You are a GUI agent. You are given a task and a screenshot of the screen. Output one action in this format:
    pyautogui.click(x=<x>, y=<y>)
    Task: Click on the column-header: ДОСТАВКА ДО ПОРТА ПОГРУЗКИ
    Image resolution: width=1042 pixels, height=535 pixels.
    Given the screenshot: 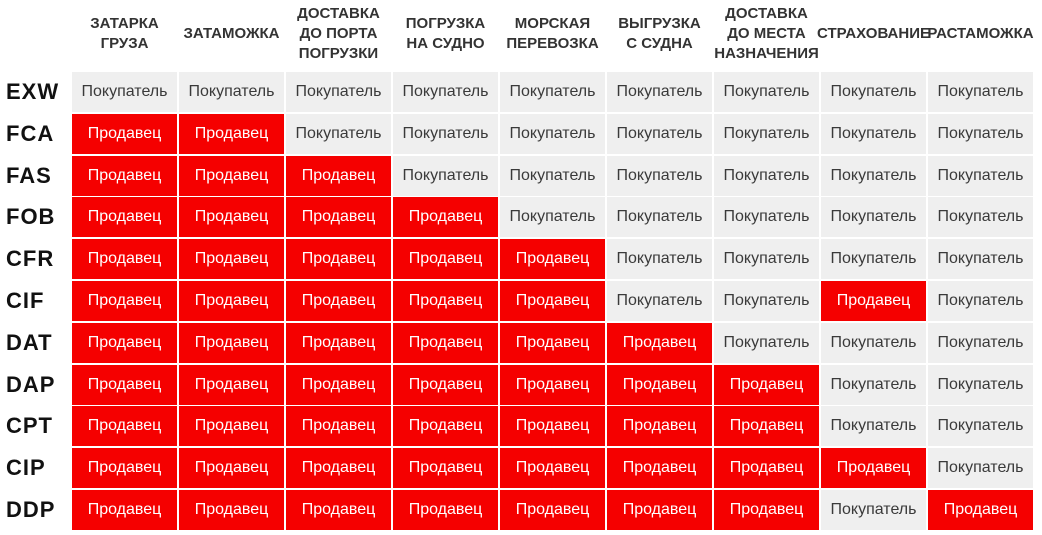 What is the action you would take?
    pyautogui.click(x=338, y=33)
    